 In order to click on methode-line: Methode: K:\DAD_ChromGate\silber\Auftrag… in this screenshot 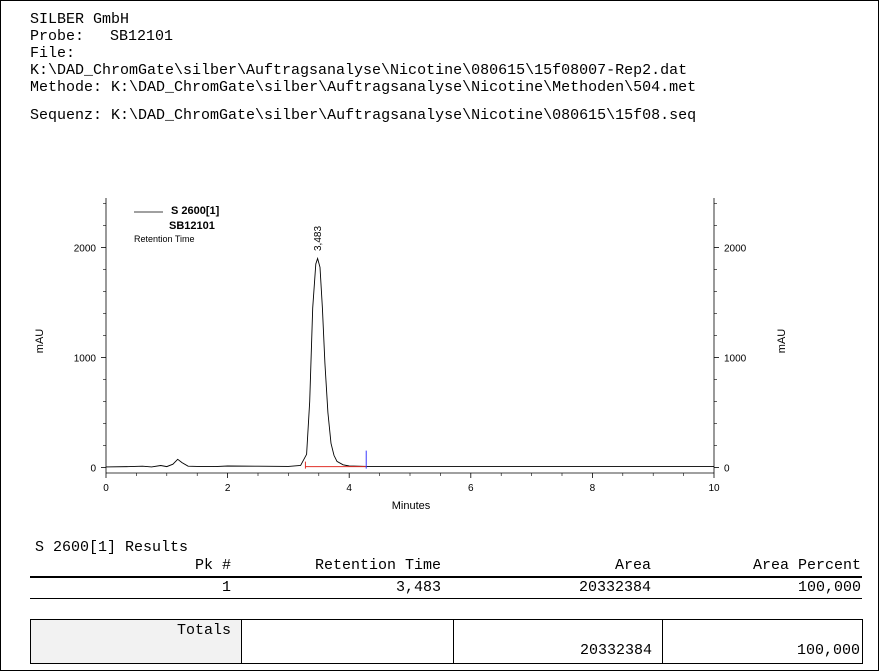, I will do `click(363, 87)`.